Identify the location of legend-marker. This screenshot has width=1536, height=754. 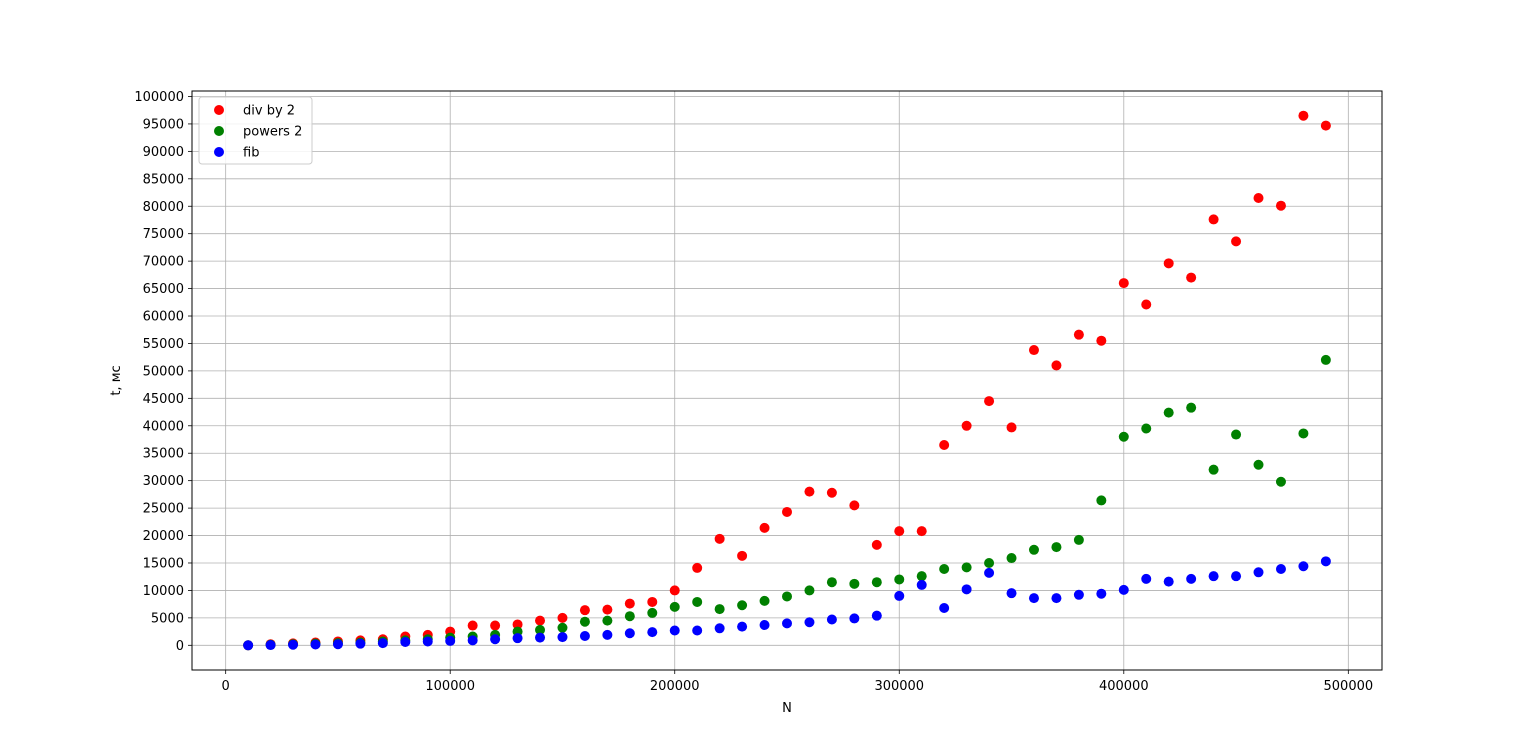
(219, 110).